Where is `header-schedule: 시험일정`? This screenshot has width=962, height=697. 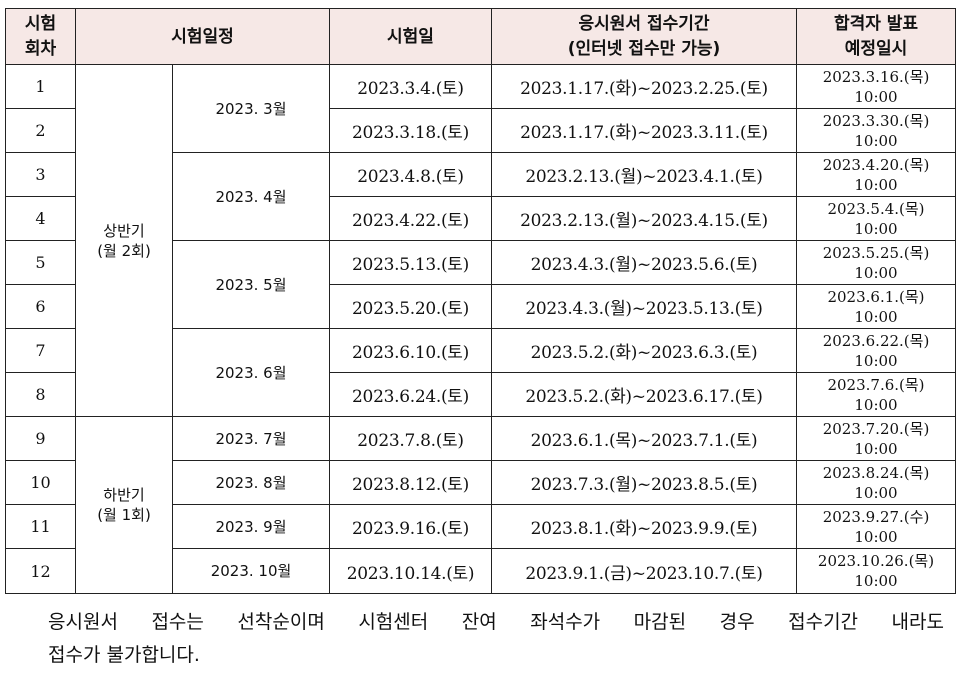 header-schedule: 시험일정 is located at coordinates (202, 36).